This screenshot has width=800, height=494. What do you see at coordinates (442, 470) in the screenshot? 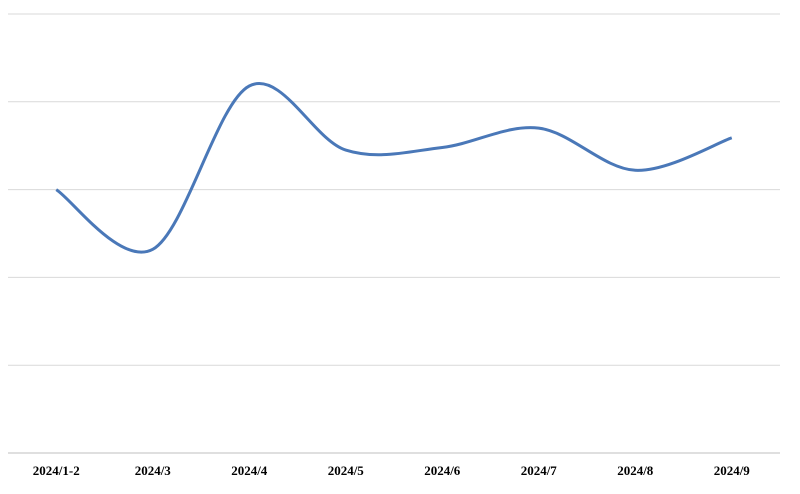
I see `x-tick-label: 2024/6` at bounding box center [442, 470].